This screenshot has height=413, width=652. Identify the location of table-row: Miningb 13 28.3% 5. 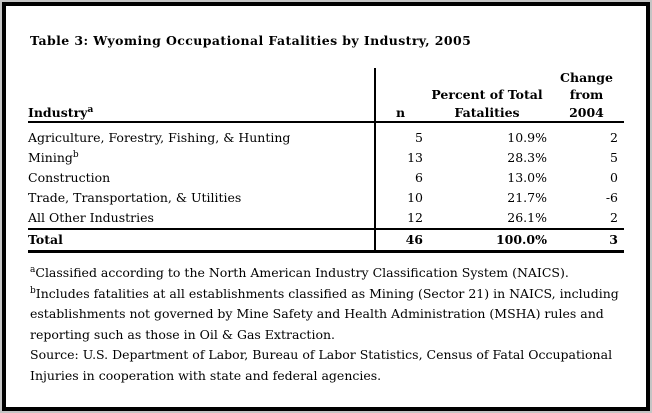
(326, 158).